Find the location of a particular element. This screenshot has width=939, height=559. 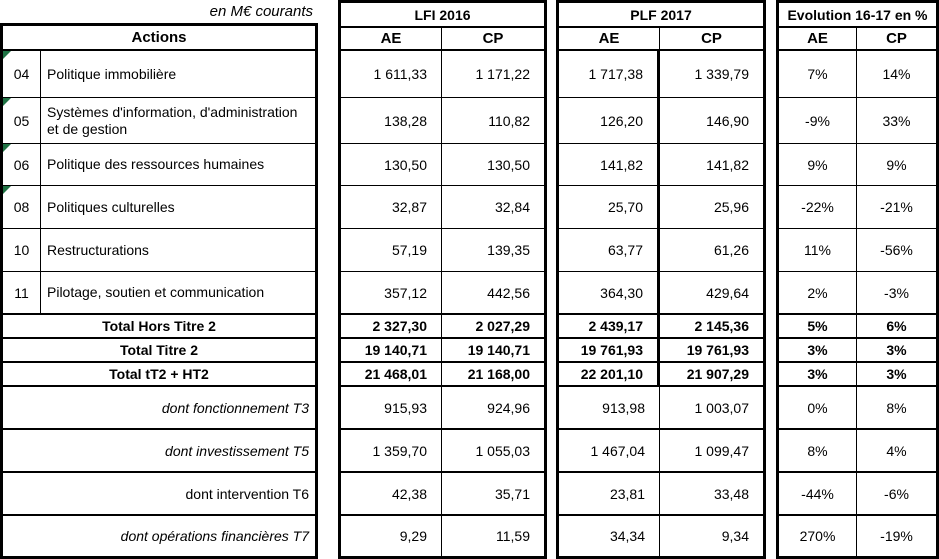

action-code-cell: 11 is located at coordinates (22, 292).